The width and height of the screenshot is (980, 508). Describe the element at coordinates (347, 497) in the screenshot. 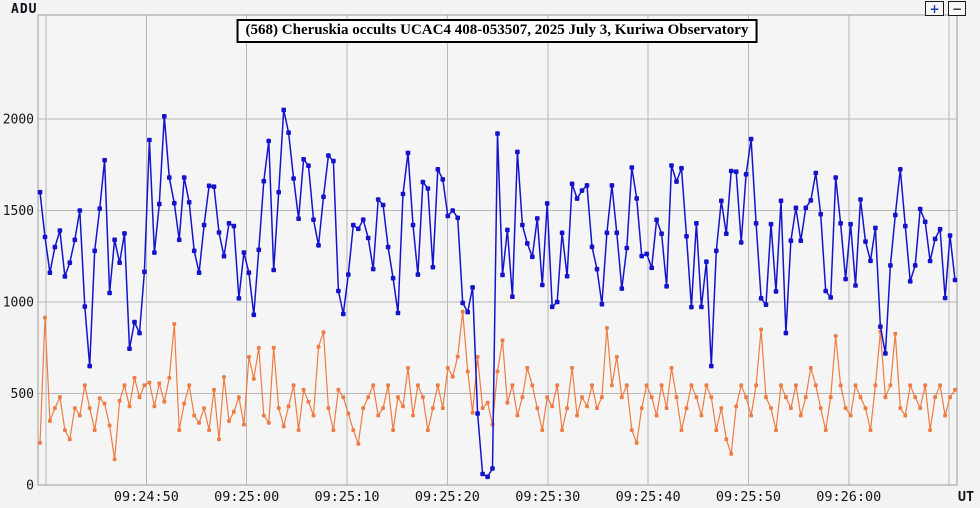

I see `x-tick-label: 09:25:10` at that location.